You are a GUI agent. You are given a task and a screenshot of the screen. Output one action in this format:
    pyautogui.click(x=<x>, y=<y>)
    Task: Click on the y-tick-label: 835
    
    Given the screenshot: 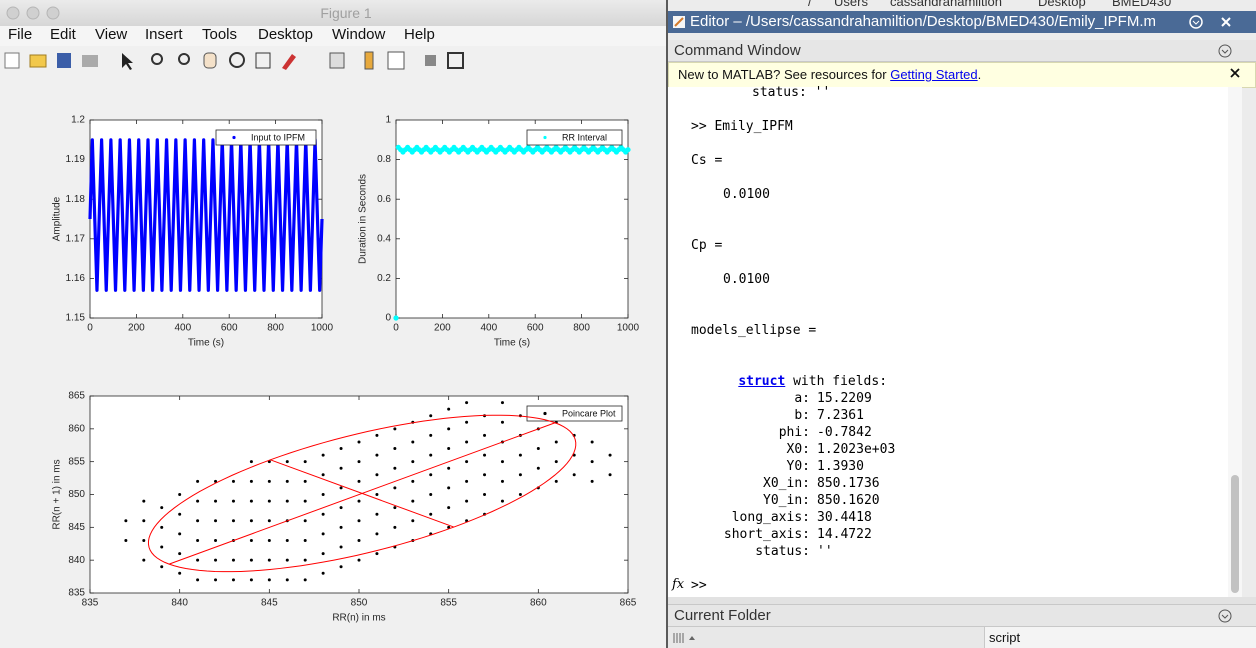 What is the action you would take?
    pyautogui.click(x=76, y=593)
    